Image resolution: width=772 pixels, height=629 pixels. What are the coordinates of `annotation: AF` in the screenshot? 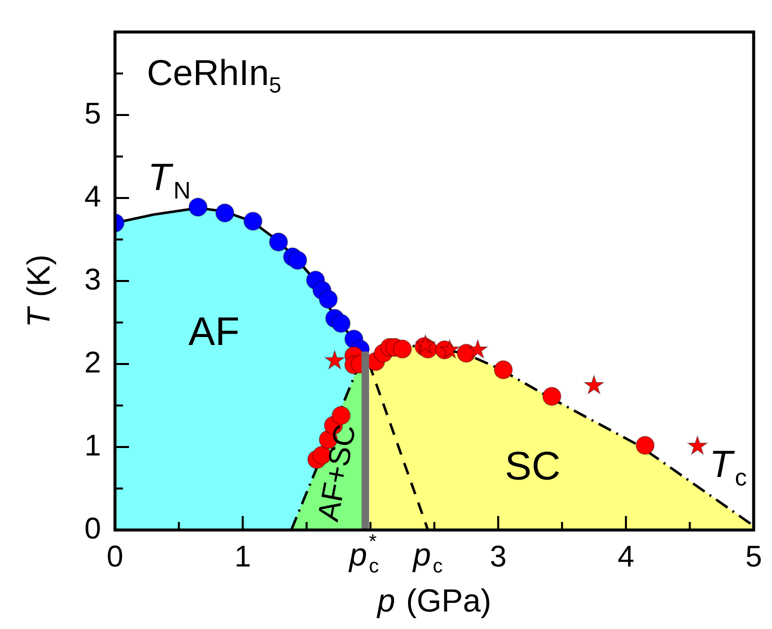 It's located at (214, 332).